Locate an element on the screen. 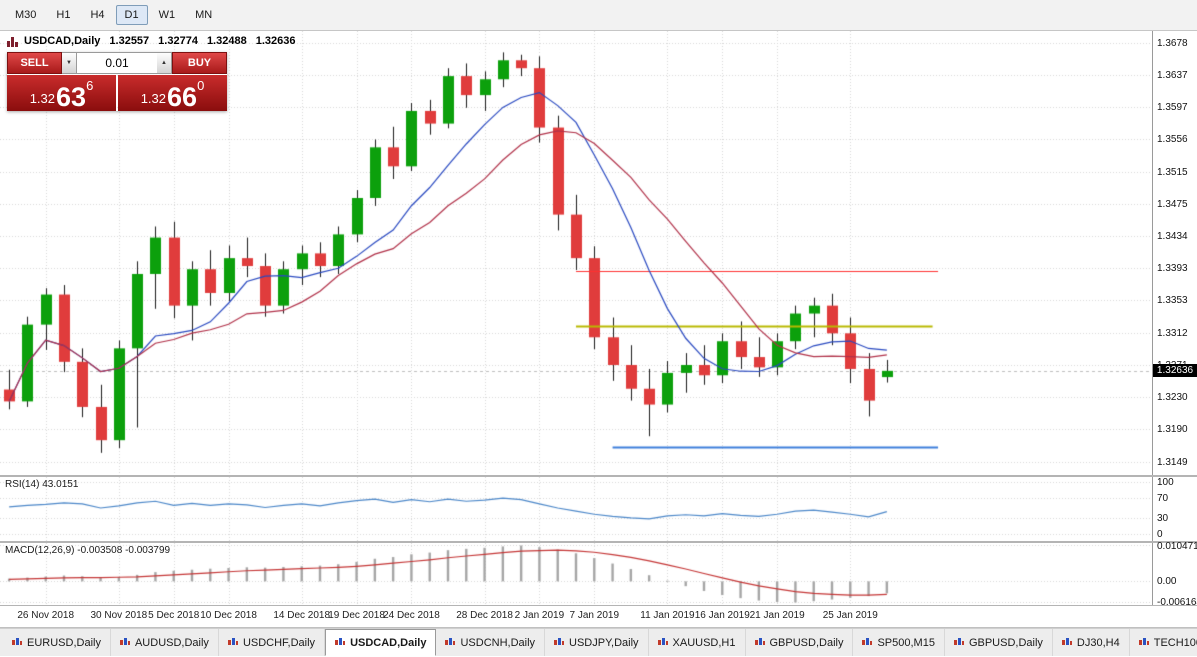 The image size is (1197, 657). date-label: 16 Jan 2019 is located at coordinates (722, 615).